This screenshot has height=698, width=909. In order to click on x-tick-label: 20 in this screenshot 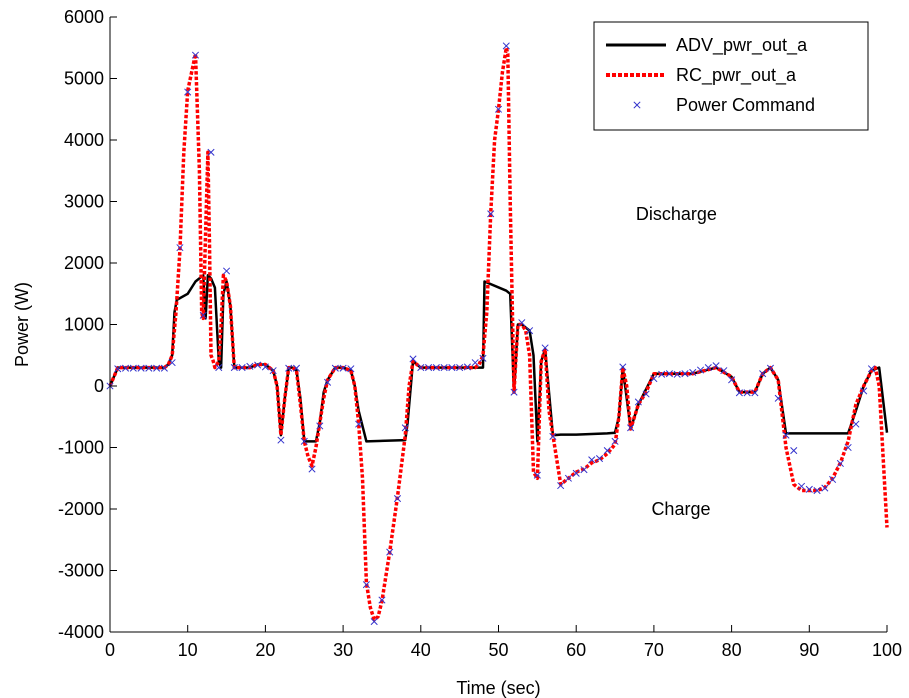, I will do `click(265, 650)`.